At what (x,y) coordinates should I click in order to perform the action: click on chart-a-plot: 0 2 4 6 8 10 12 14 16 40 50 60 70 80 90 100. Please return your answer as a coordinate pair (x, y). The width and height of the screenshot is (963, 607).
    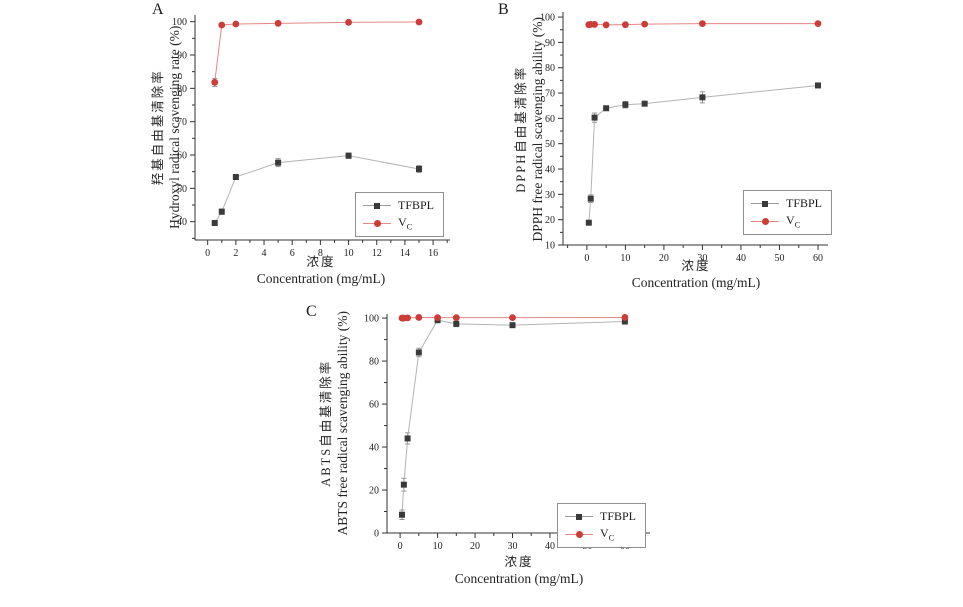
    Looking at the image, I should click on (311, 137).